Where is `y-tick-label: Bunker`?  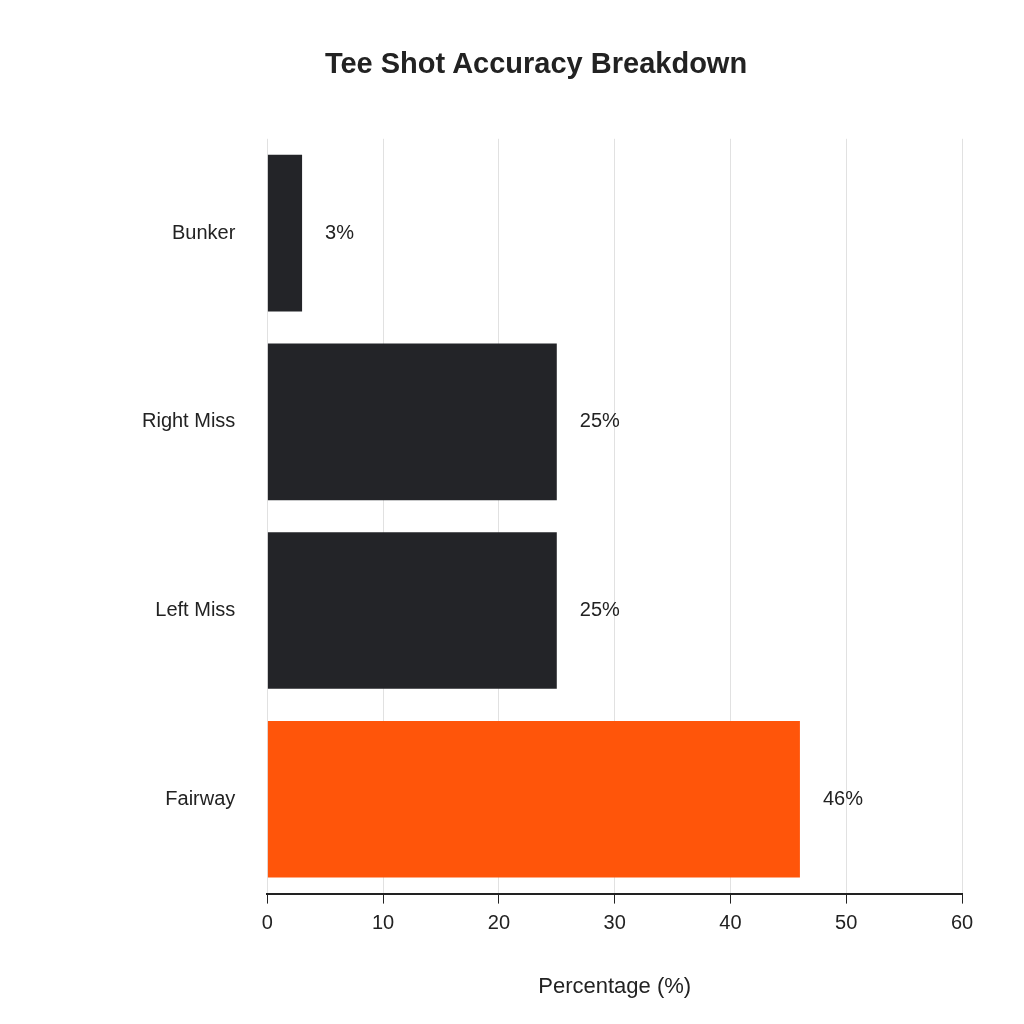
y-tick-label: Bunker is located at coordinates (203, 231).